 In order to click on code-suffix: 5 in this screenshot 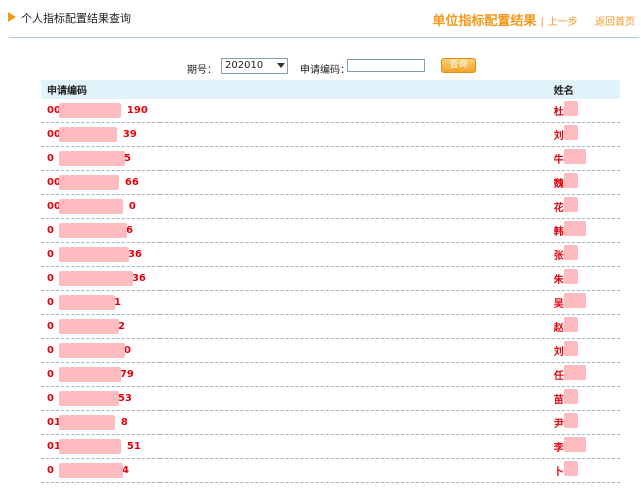, I will do `click(127, 158)`.